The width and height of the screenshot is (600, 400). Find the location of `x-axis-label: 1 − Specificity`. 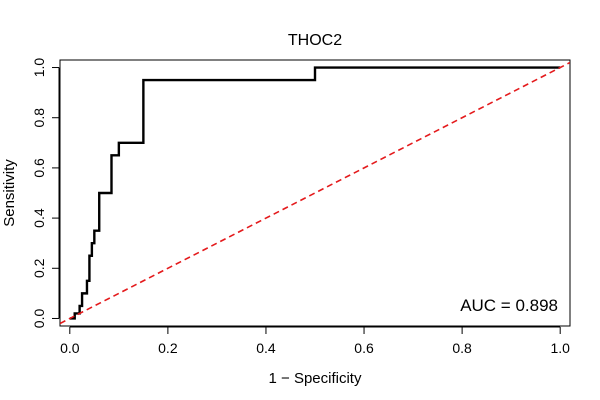

x-axis-label: 1 − Specificity is located at coordinates (315, 378).